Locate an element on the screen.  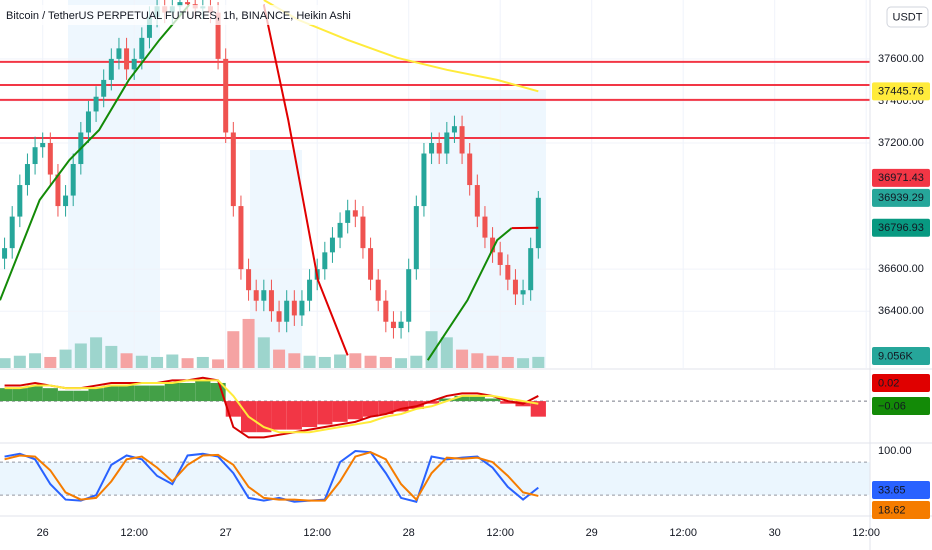
x-tick-label: 26 is located at coordinates (43, 533).